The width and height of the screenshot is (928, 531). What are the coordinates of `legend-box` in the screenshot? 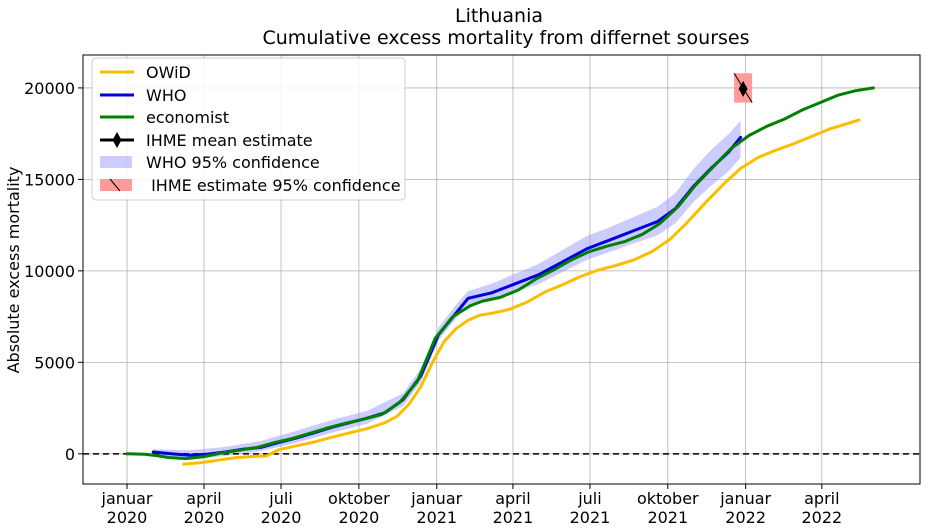 It's located at (248, 129).